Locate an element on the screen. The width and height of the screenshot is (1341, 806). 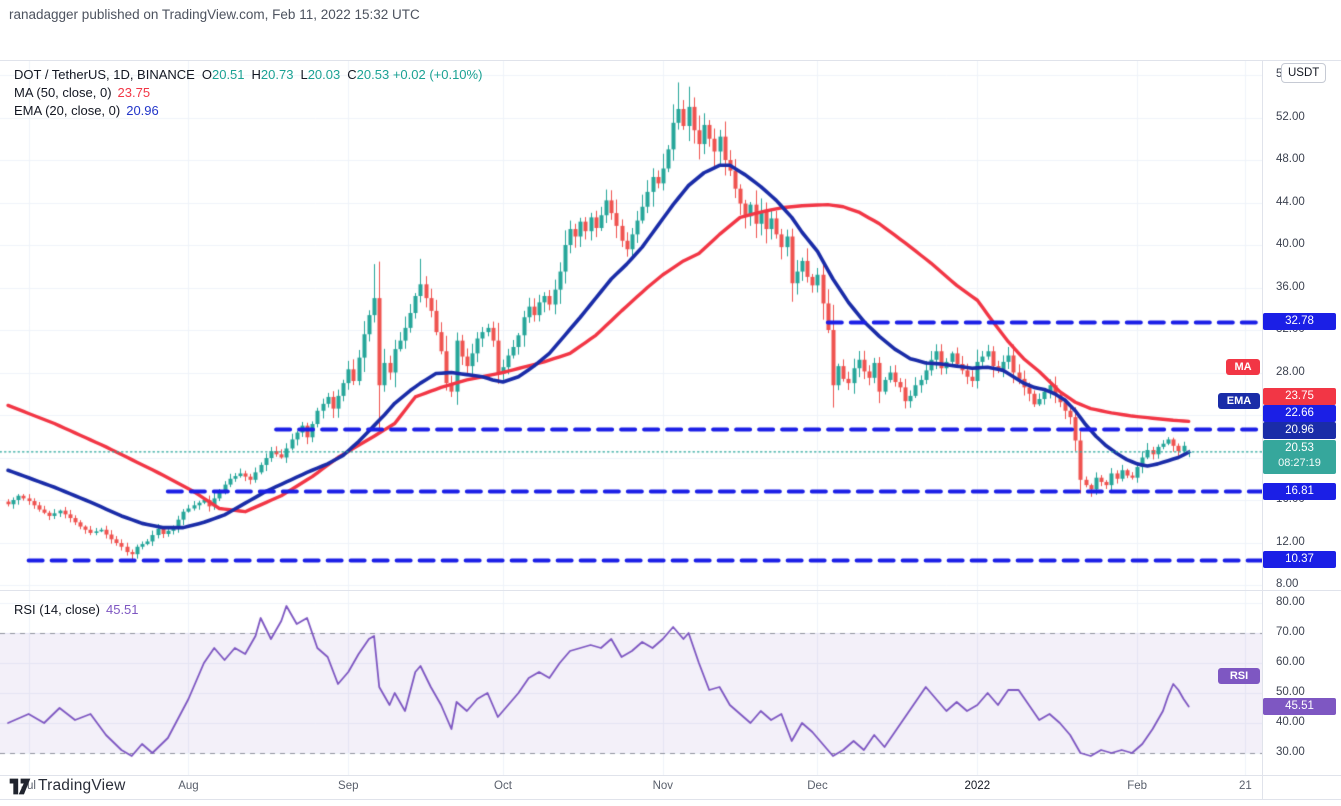
currency-button: USDT is located at coordinates (1304, 73).